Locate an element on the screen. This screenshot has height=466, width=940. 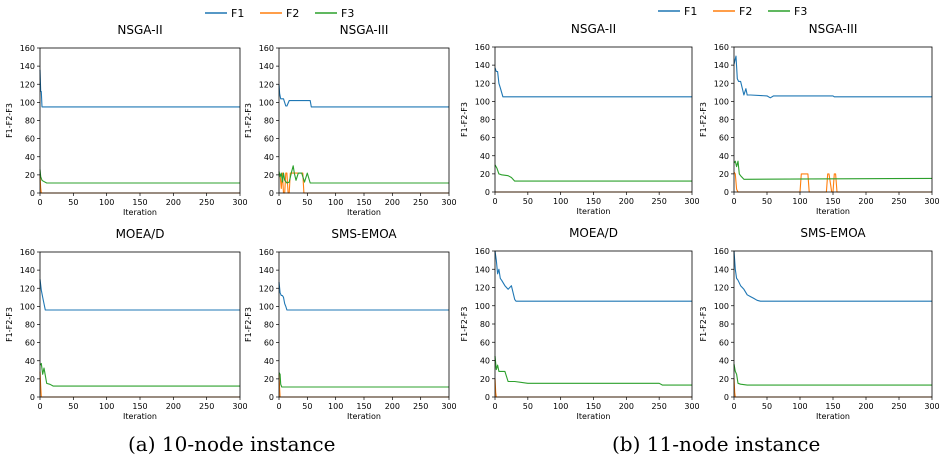
legend-label: F2 is located at coordinates (292, 13).